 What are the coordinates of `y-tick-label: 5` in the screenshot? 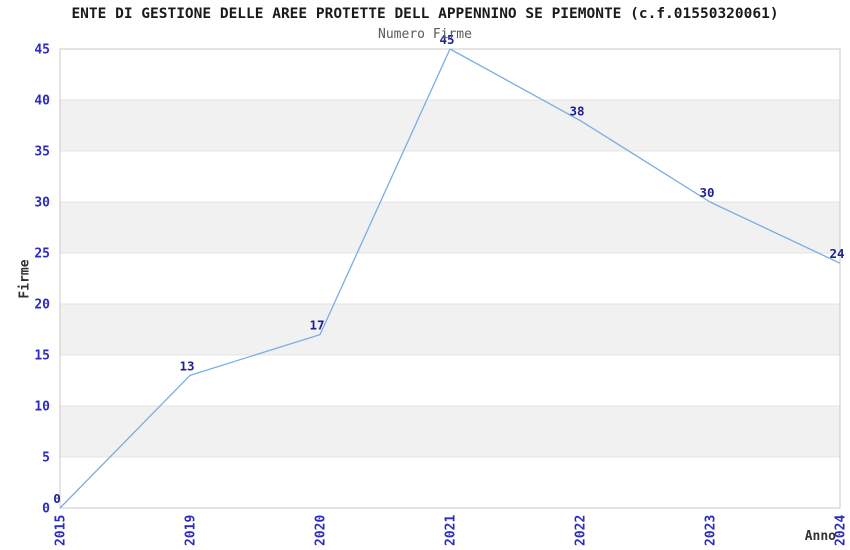 It's located at (46, 458).